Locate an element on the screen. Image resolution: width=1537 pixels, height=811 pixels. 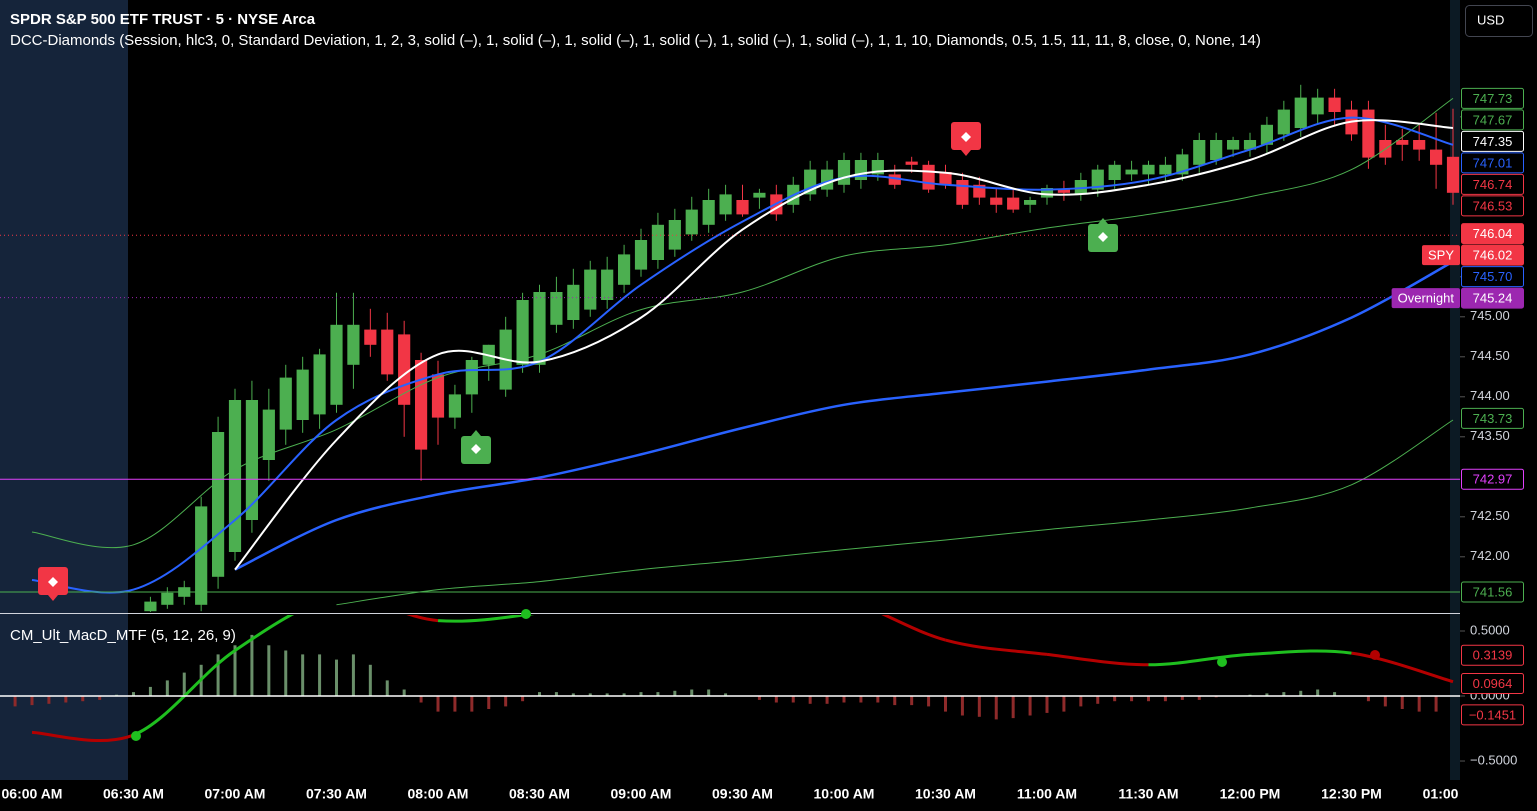
x-tick-label: 08:00 AM is located at coordinates (438, 794).